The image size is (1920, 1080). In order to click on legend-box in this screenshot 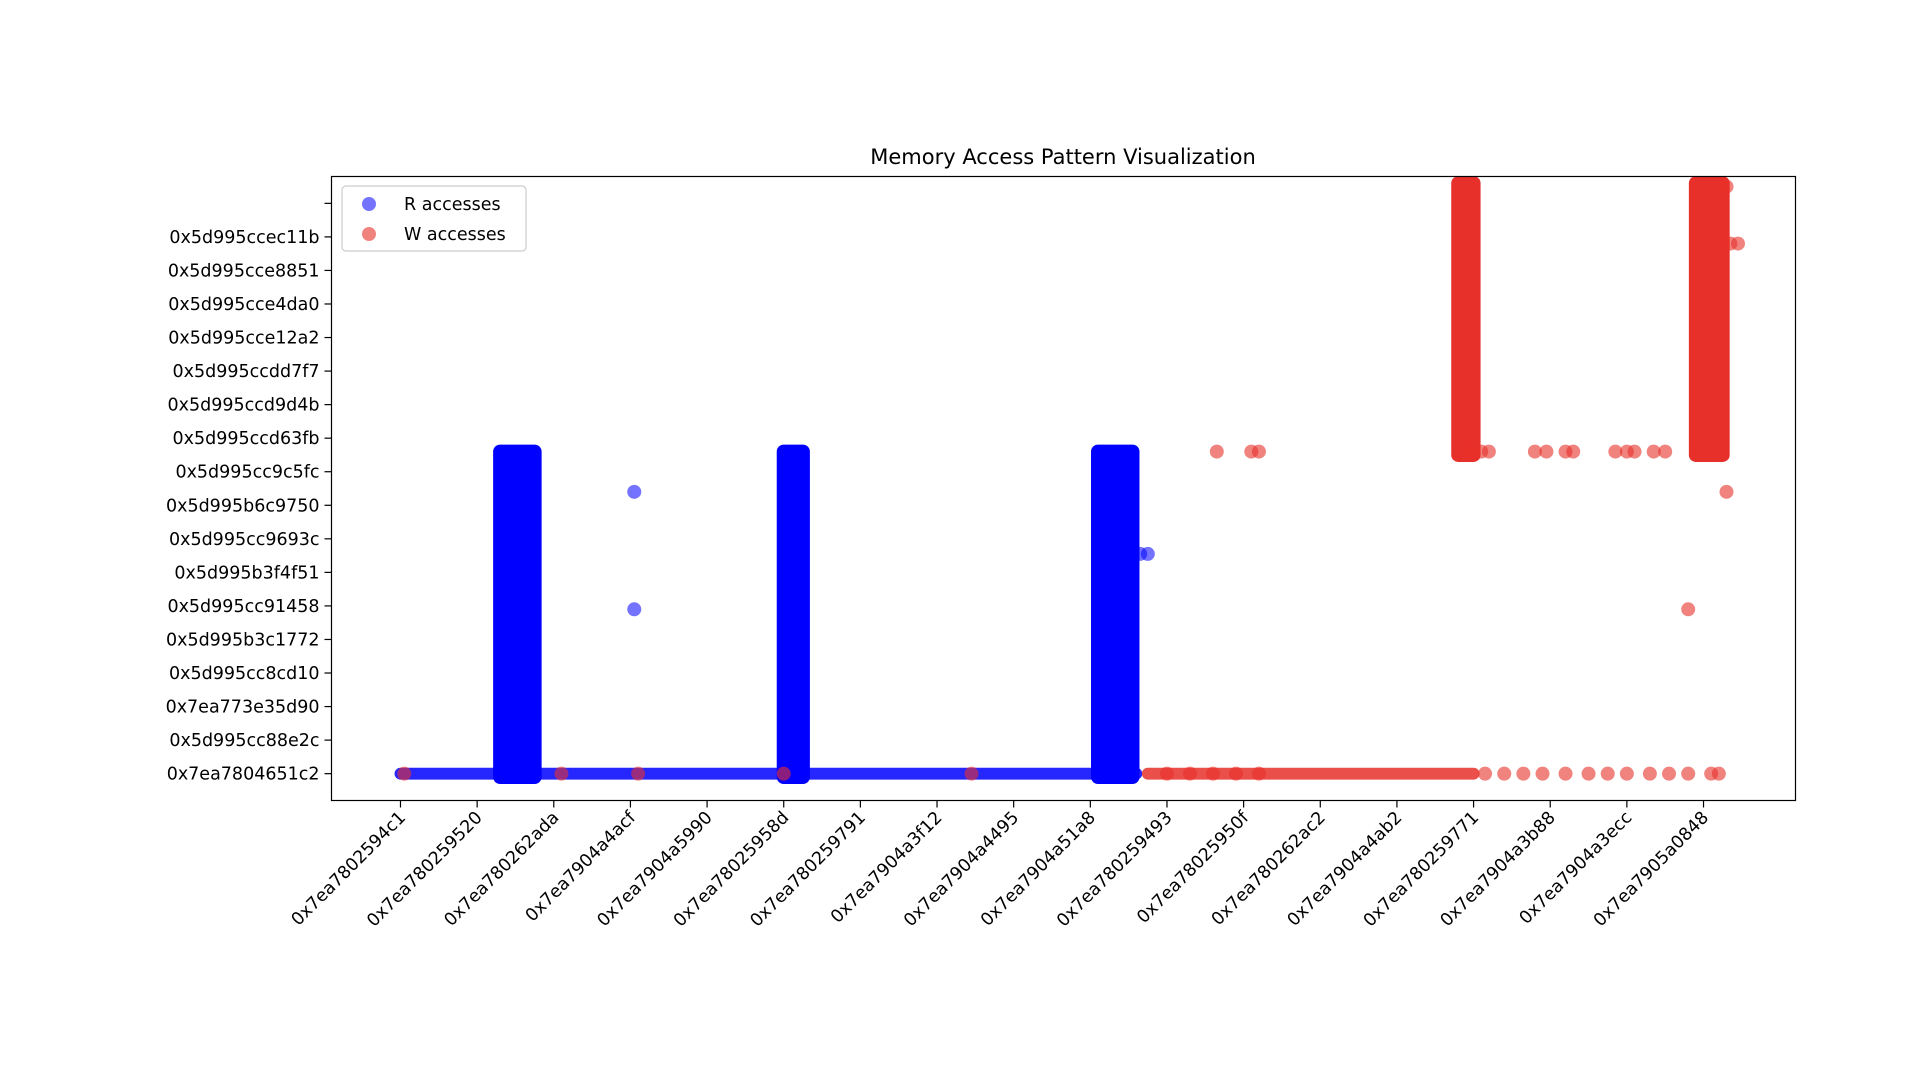, I will do `click(434, 218)`.